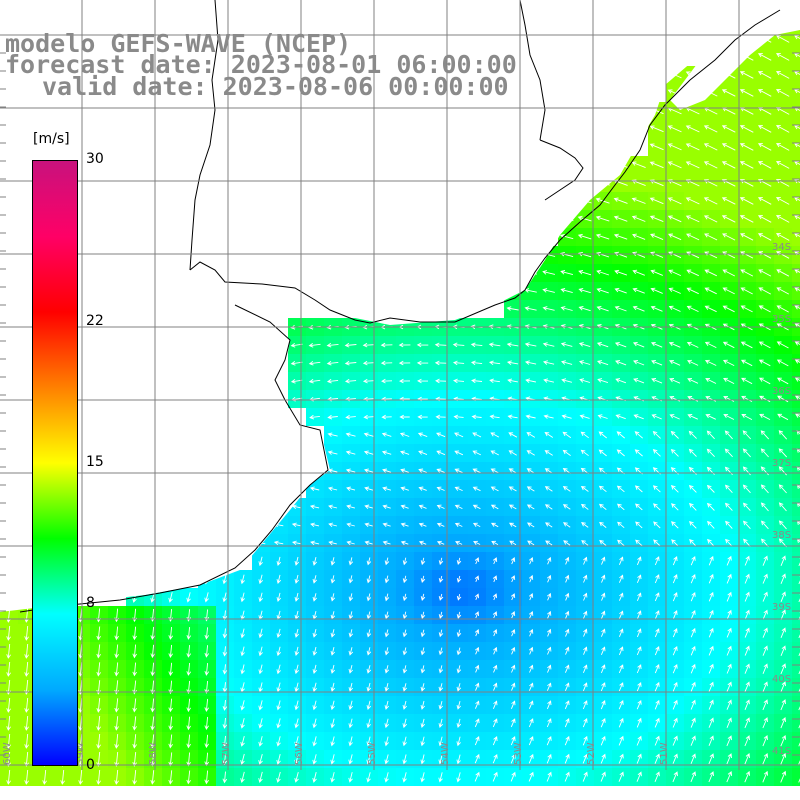 This screenshot has width=800, height=800. I want to click on longitude-labels: 60W 59W 58W 57W 56W 55W 54W 53W 52W 51W, so click(336, 753).